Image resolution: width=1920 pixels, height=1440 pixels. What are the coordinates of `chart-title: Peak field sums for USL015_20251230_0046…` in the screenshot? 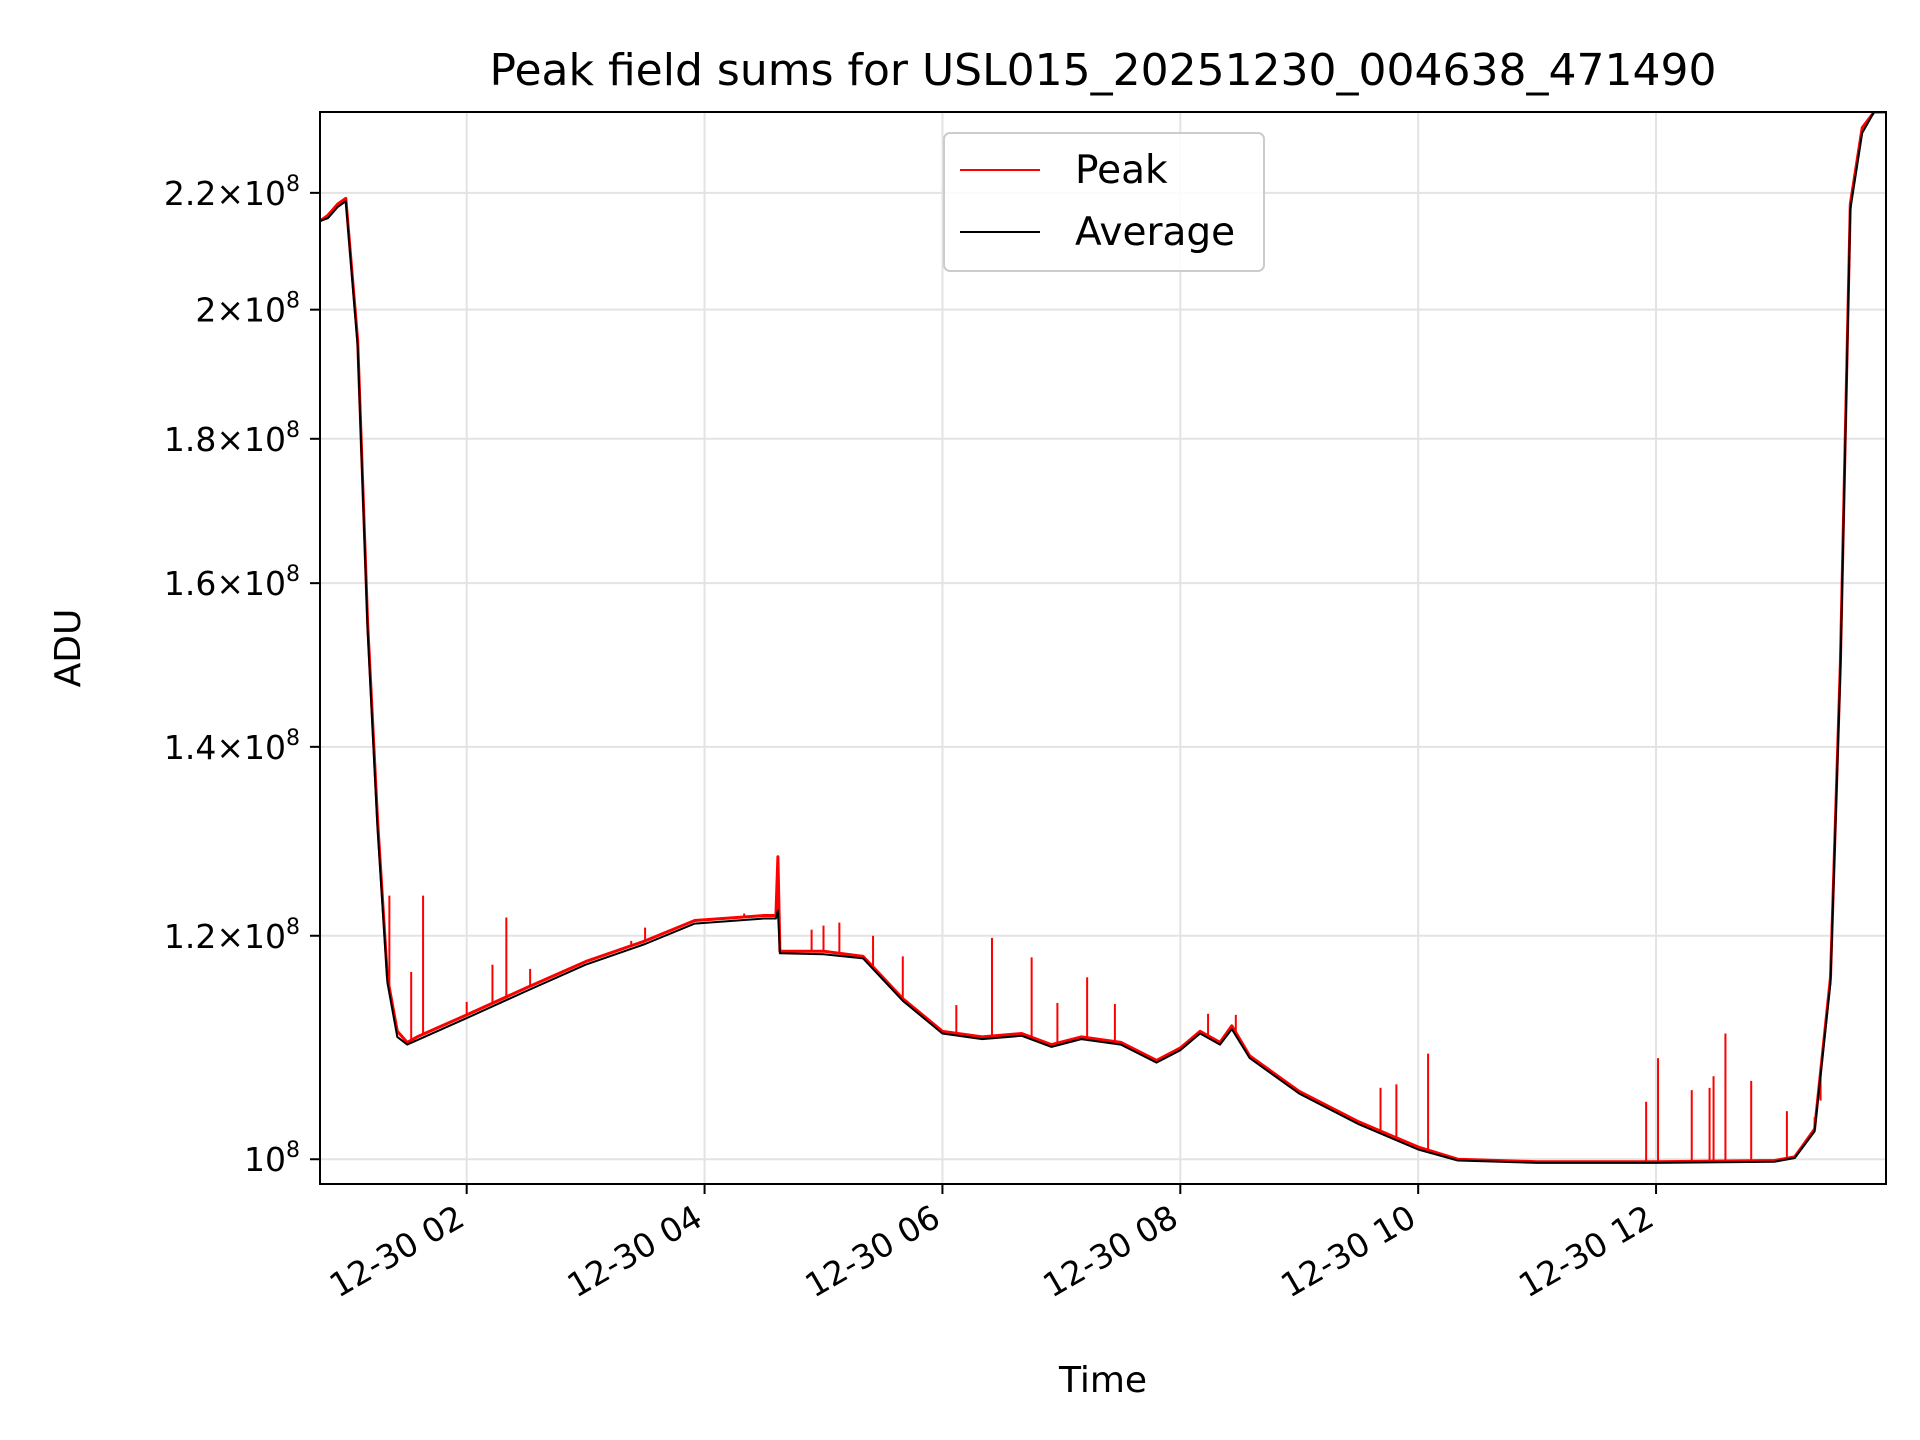 It's located at (1103, 70).